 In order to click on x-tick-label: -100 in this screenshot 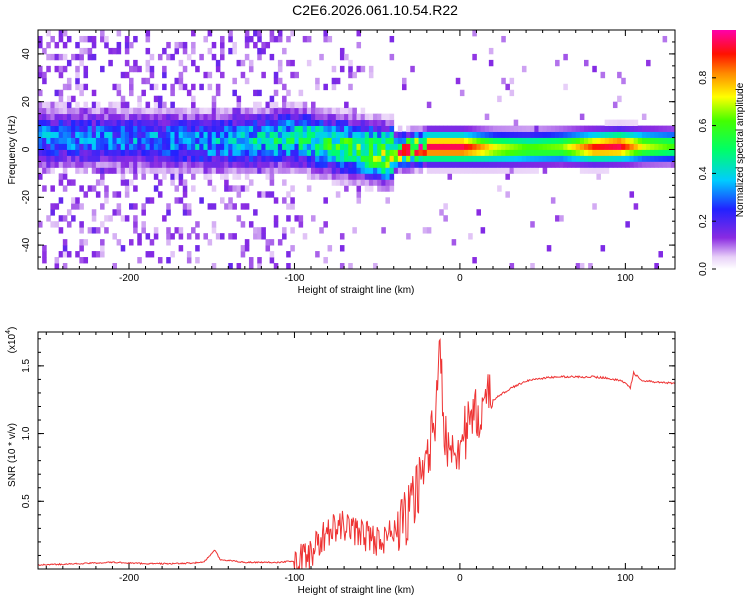, I will do `click(294, 278)`.